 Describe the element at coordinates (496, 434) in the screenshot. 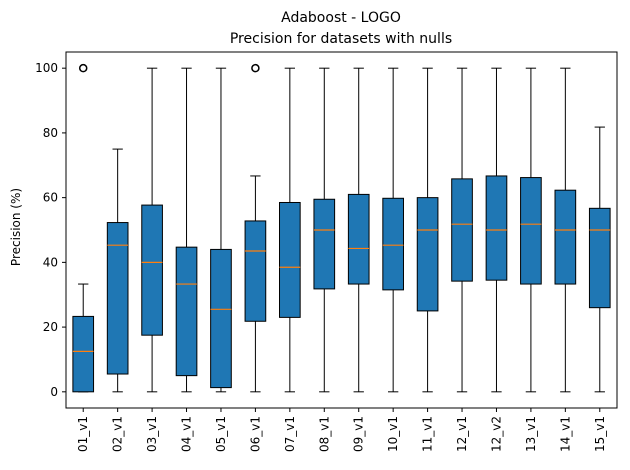

I see `x-tick-label: 12_v2` at that location.